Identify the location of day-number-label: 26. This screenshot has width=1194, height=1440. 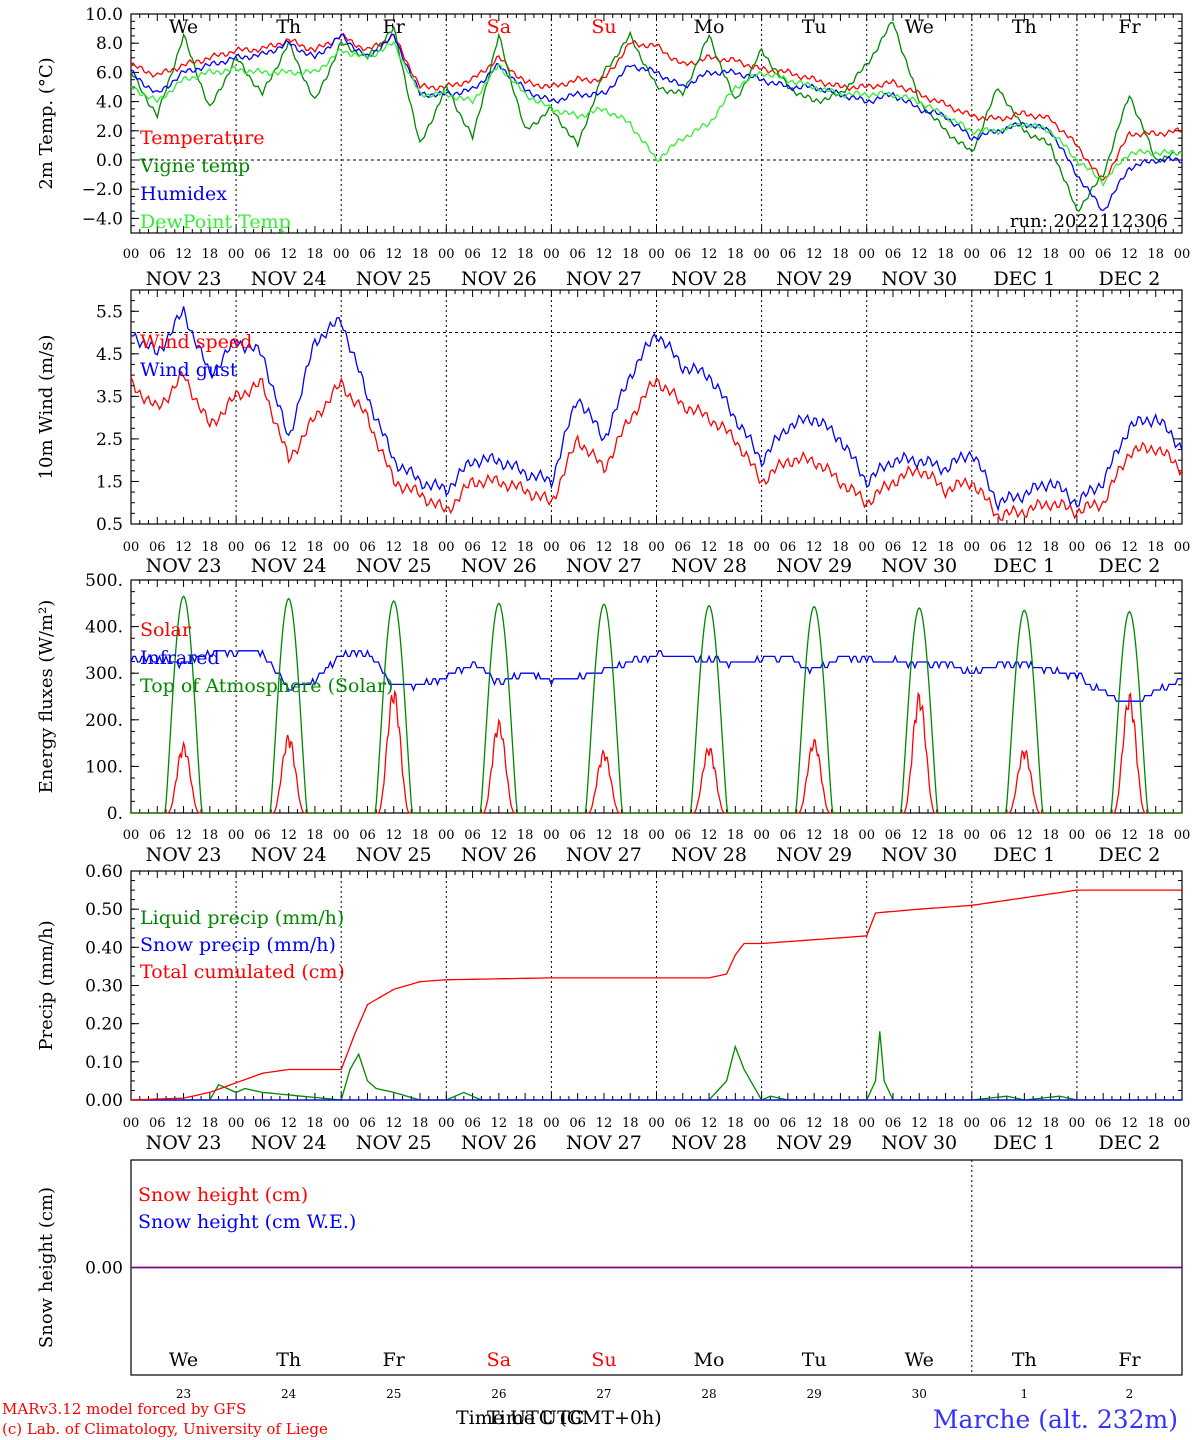
(498, 1394).